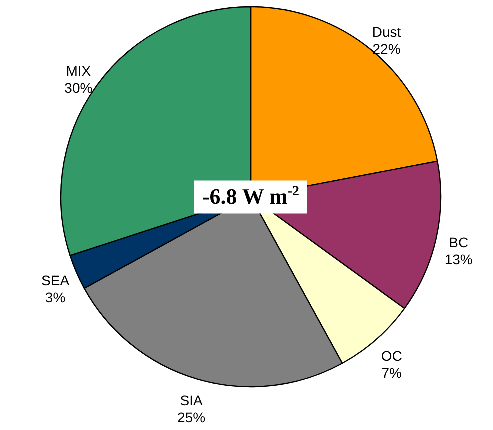  What do you see at coordinates (392, 372) in the screenshot?
I see `data-label: 7%` at bounding box center [392, 372].